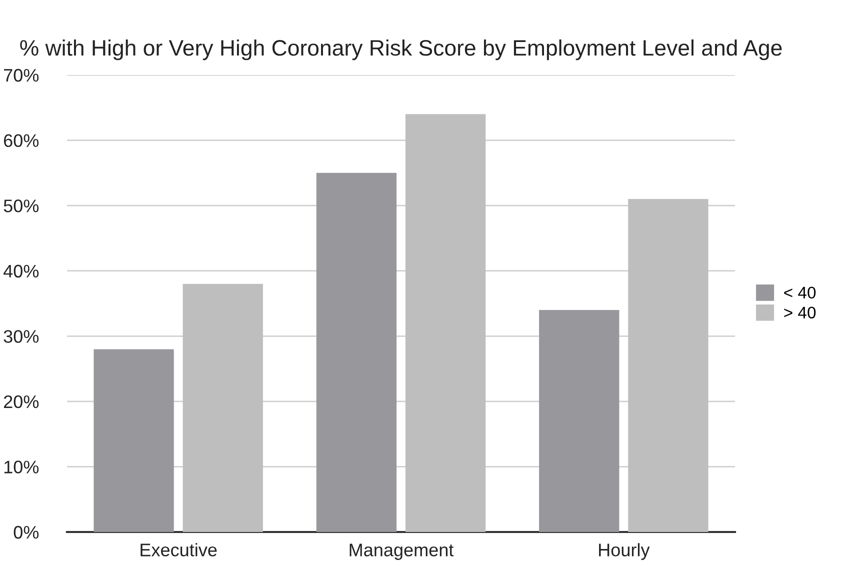 Image resolution: width=858 pixels, height=566 pixels. Describe the element at coordinates (21, 206) in the screenshot. I see `y-tick-label: 50%` at that location.